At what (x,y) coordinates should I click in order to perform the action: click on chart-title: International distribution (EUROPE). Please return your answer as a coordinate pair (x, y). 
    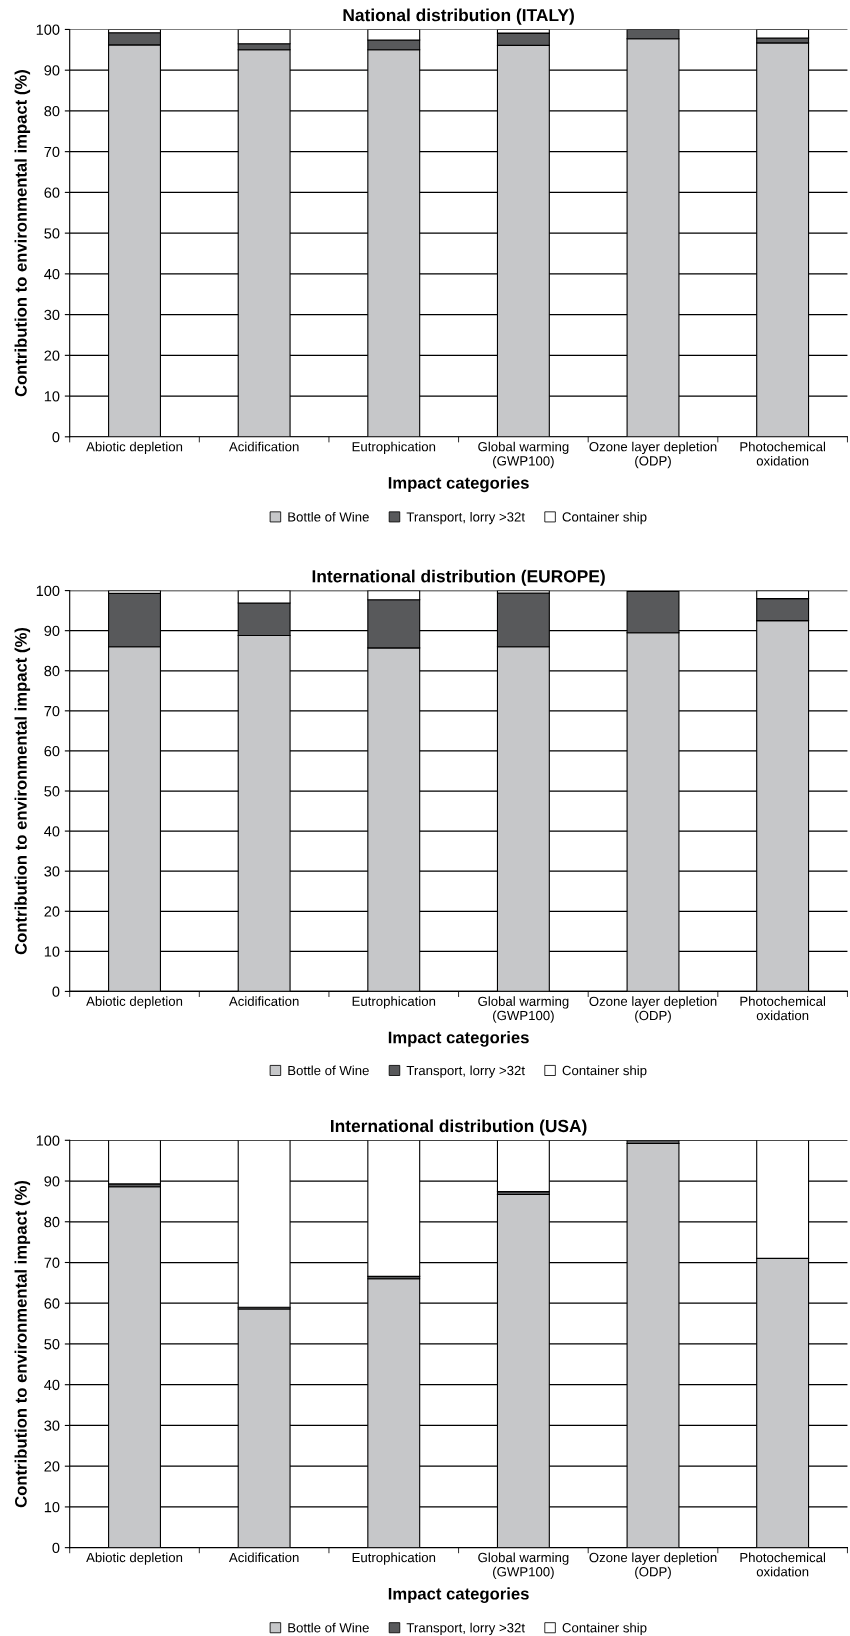
    Looking at the image, I should click on (458, 577).